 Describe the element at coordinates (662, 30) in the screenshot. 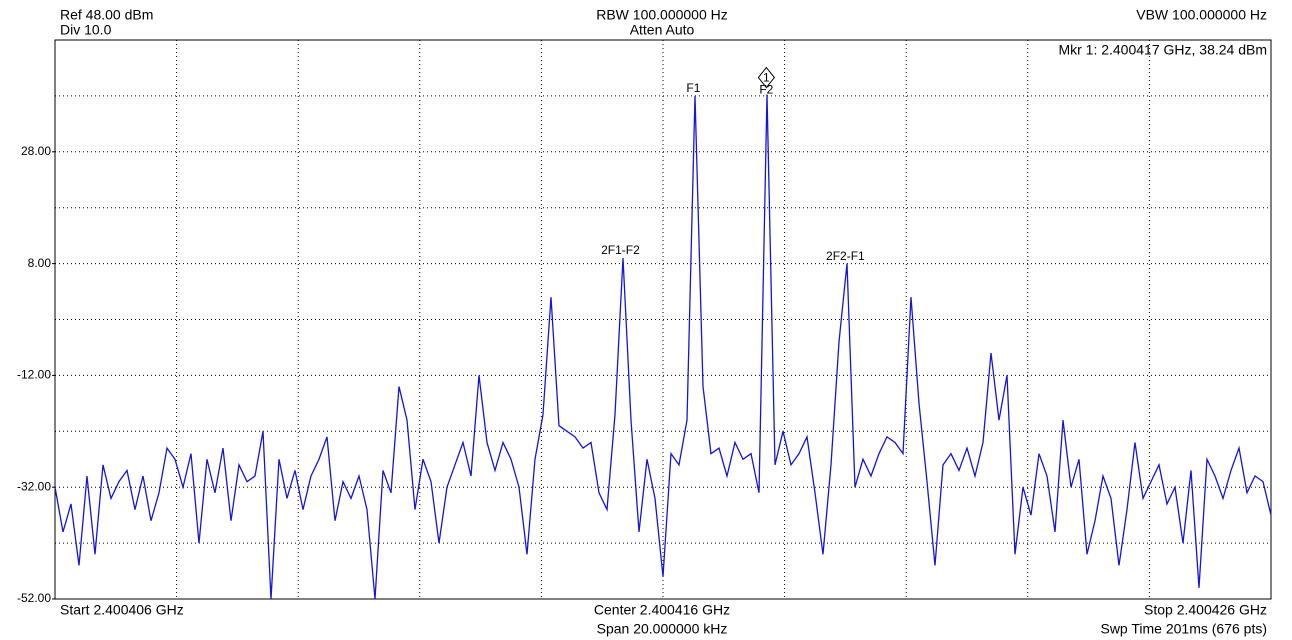

I see `attenuation: Atten Auto` at that location.